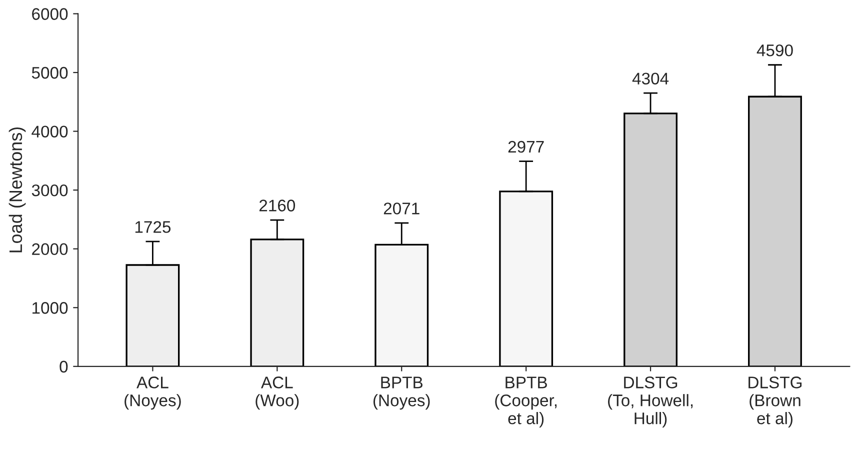 The width and height of the screenshot is (867, 458). I want to click on data-label: 2977, so click(526, 146).